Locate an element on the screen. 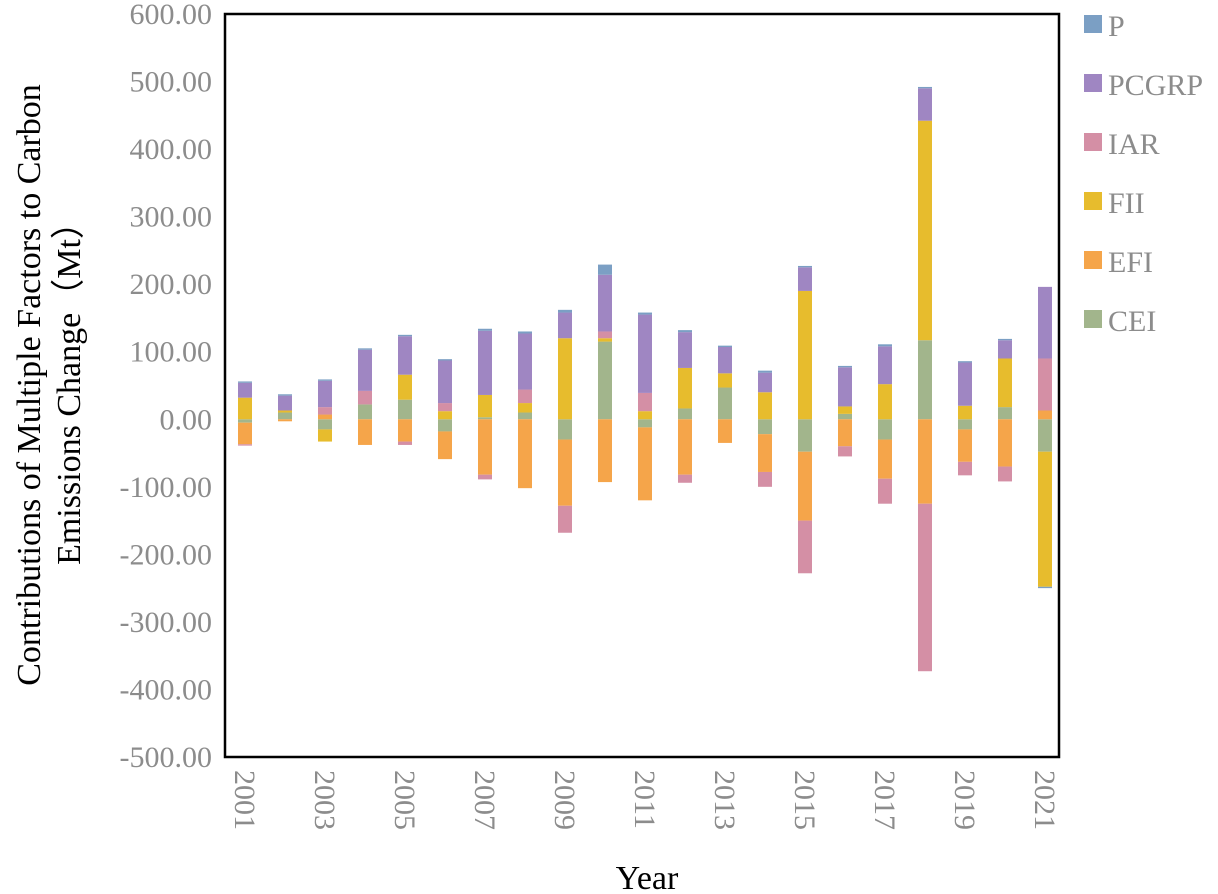 The width and height of the screenshot is (1218, 894). bar-segment-cei-2020 is located at coordinates (1005, 413).